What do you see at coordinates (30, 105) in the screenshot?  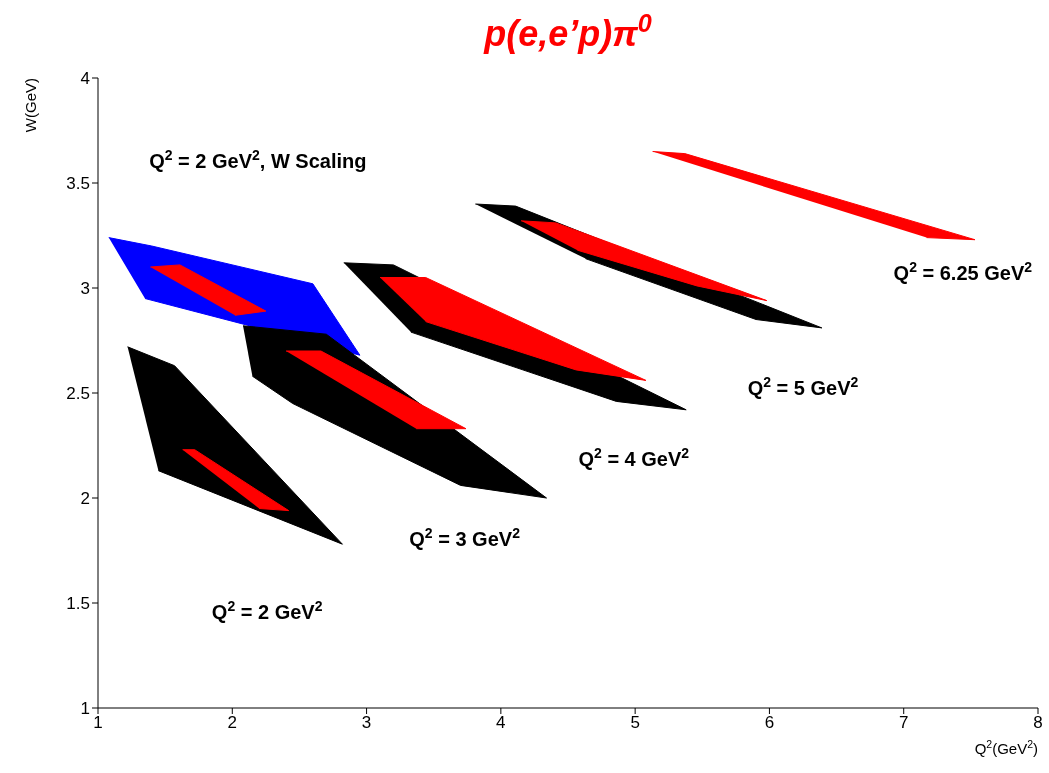 I see `y-axis-title: W(GeV)` at bounding box center [30, 105].